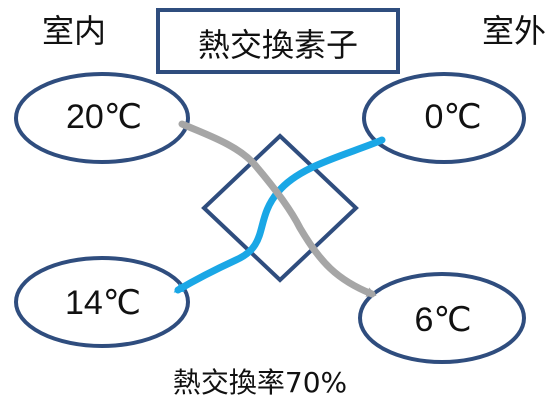  I want to click on indoor-outlet-ellipse, so click(102, 302).